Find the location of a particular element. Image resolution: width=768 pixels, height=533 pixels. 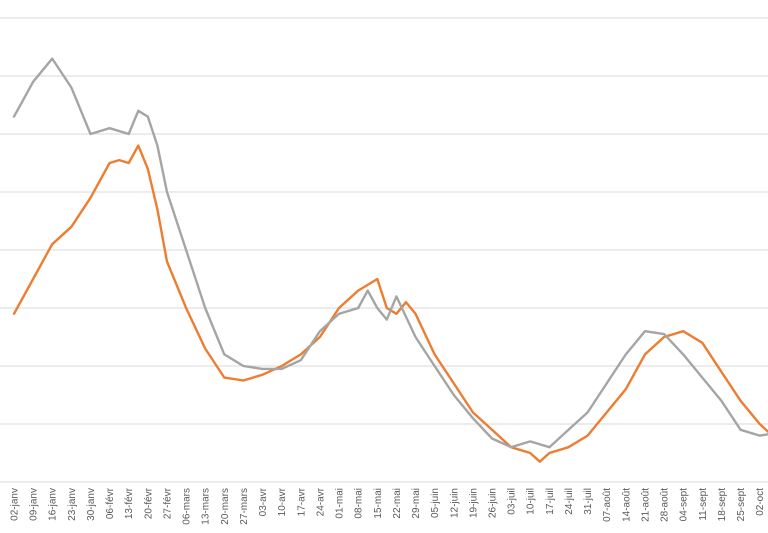

x-tick-label: 06-mars is located at coordinates (187, 506).